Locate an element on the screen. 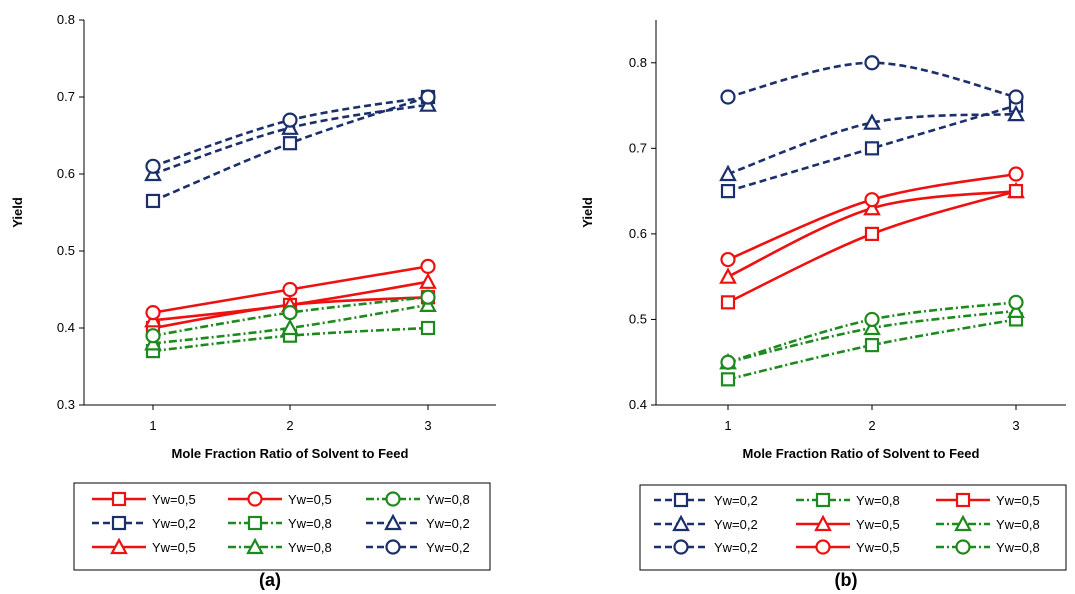 The width and height of the screenshot is (1075, 594). y-tick-label: 0.8 is located at coordinates (66, 19).